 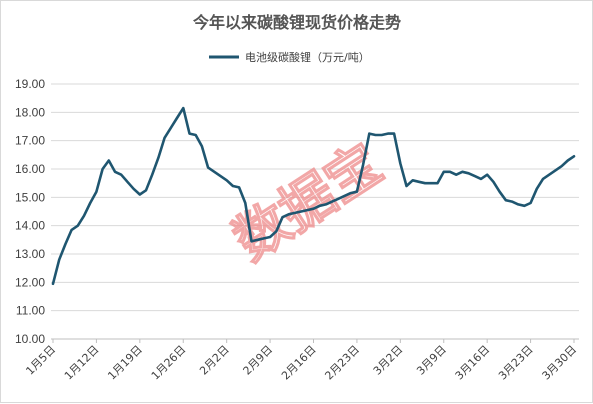 I want to click on watermark: 数据宝, so click(x=308, y=202).